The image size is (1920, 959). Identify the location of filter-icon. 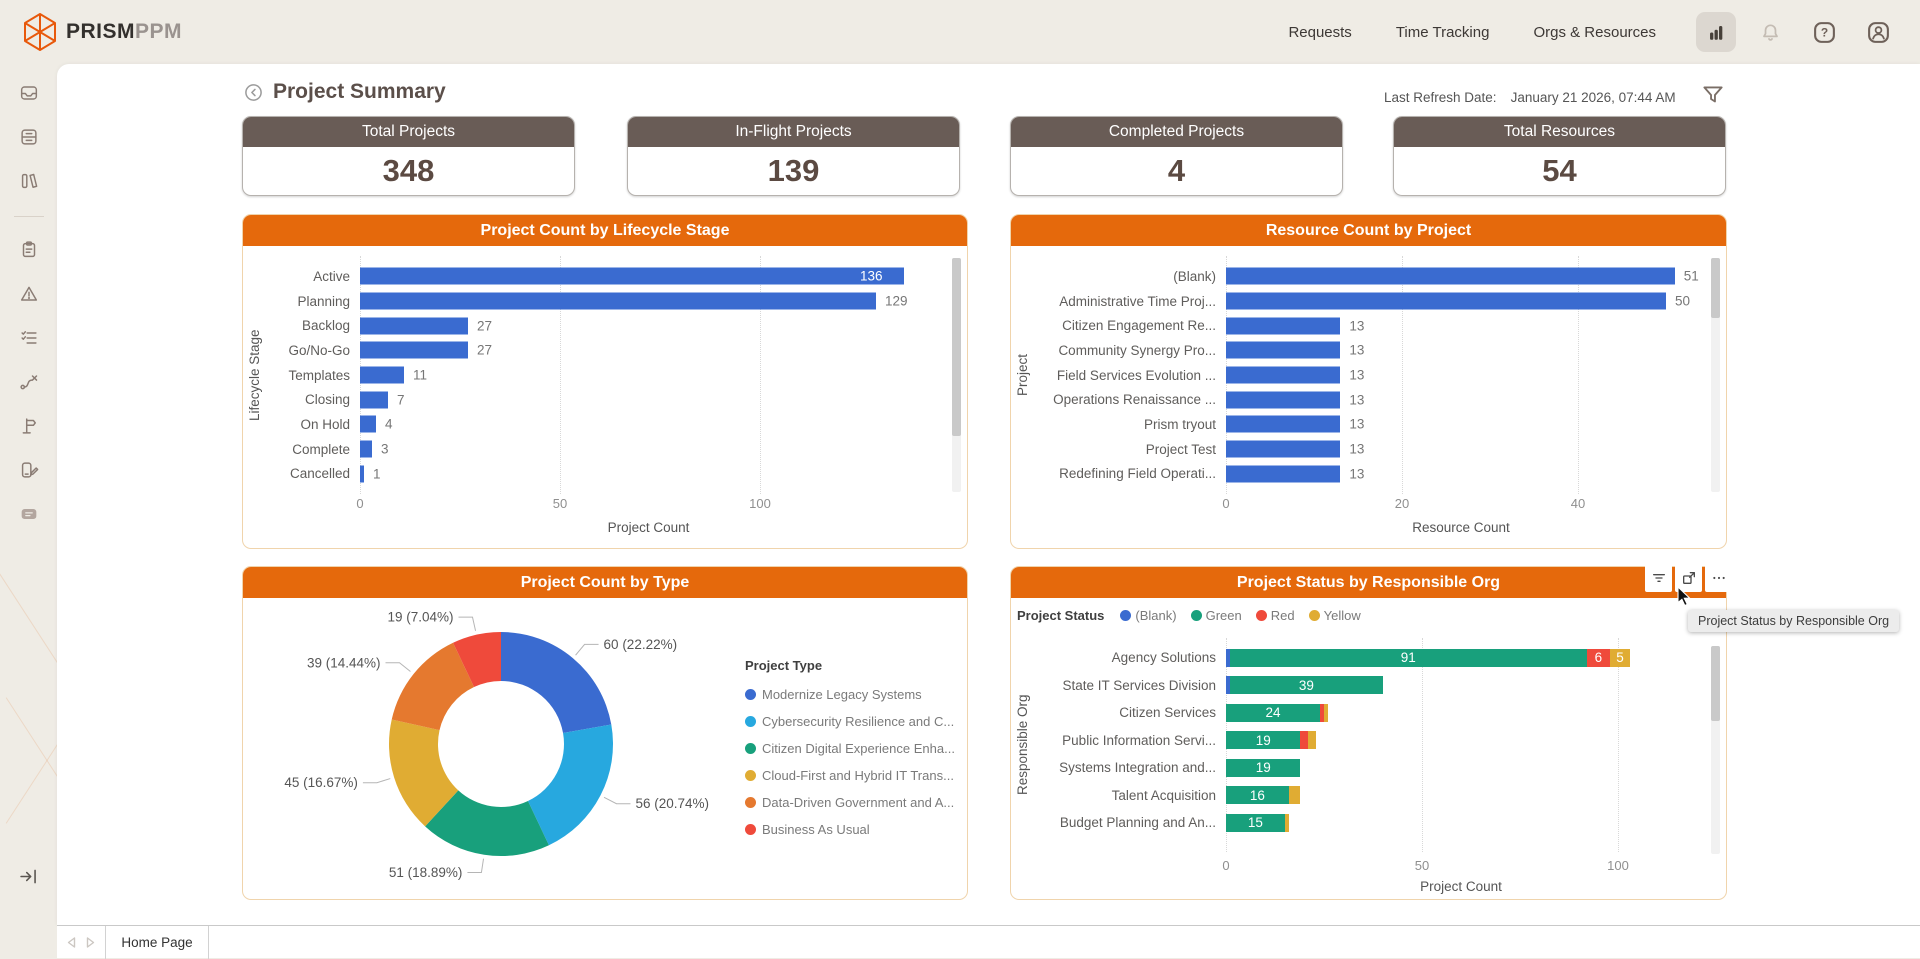
(1713, 95).